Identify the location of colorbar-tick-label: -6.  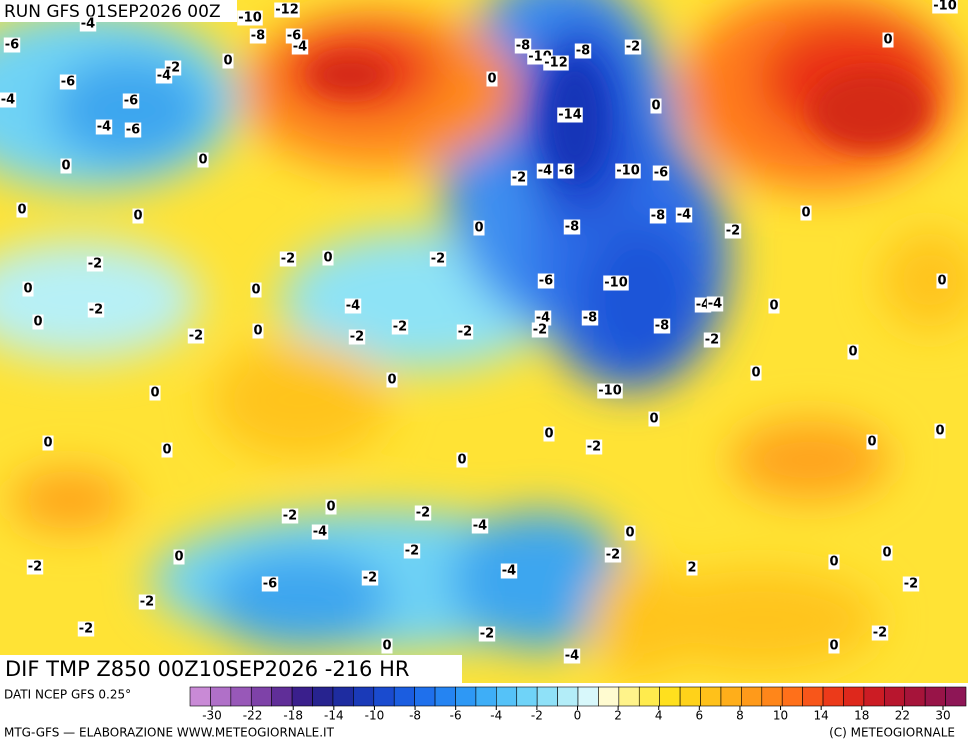
(456, 716).